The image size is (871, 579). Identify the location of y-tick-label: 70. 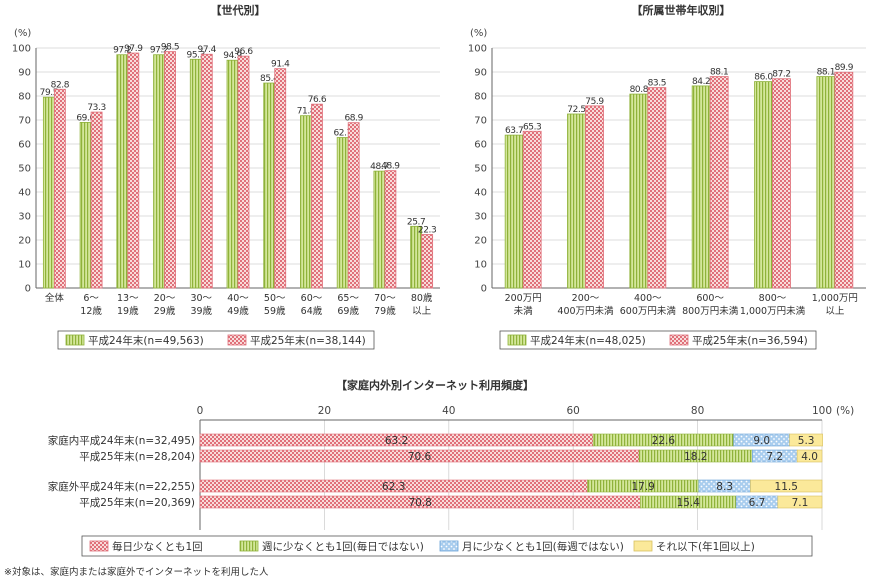
(24, 121).